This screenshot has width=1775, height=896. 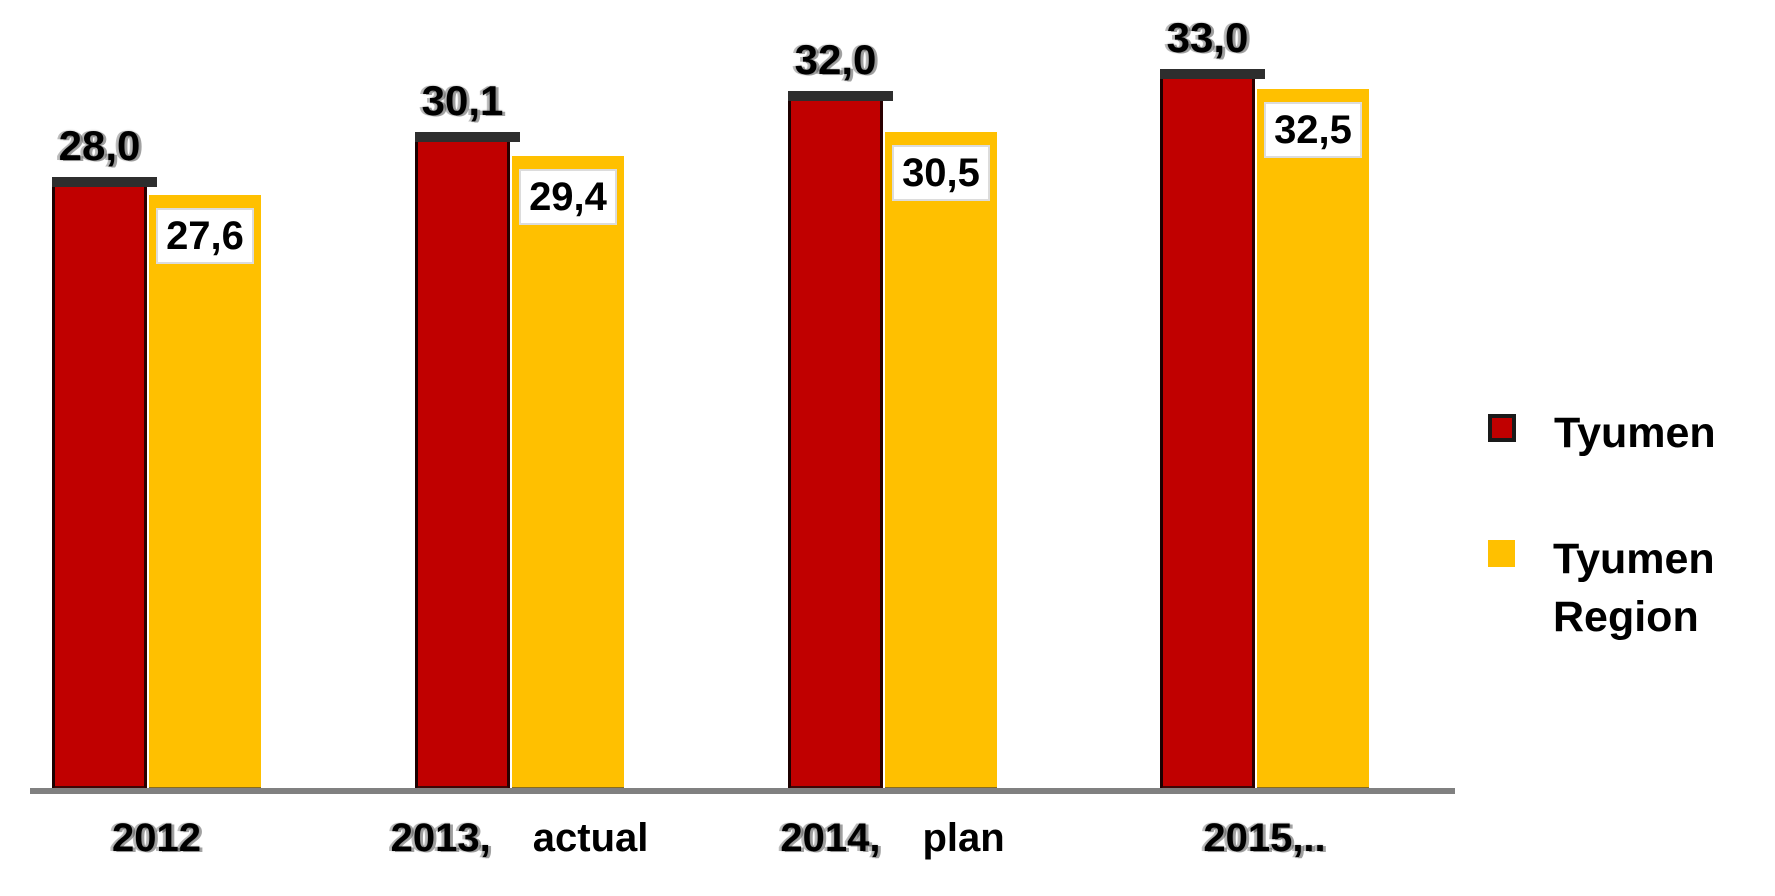 I want to click on bar-tyumen-2012, so click(x=104, y=485).